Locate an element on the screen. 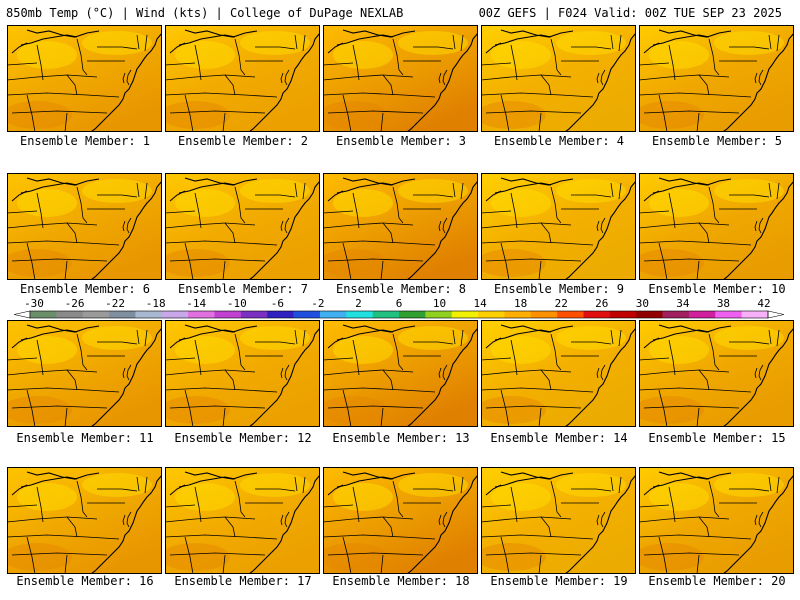  panel-caption: Ensemble Member: 16 is located at coordinates (85, 581).